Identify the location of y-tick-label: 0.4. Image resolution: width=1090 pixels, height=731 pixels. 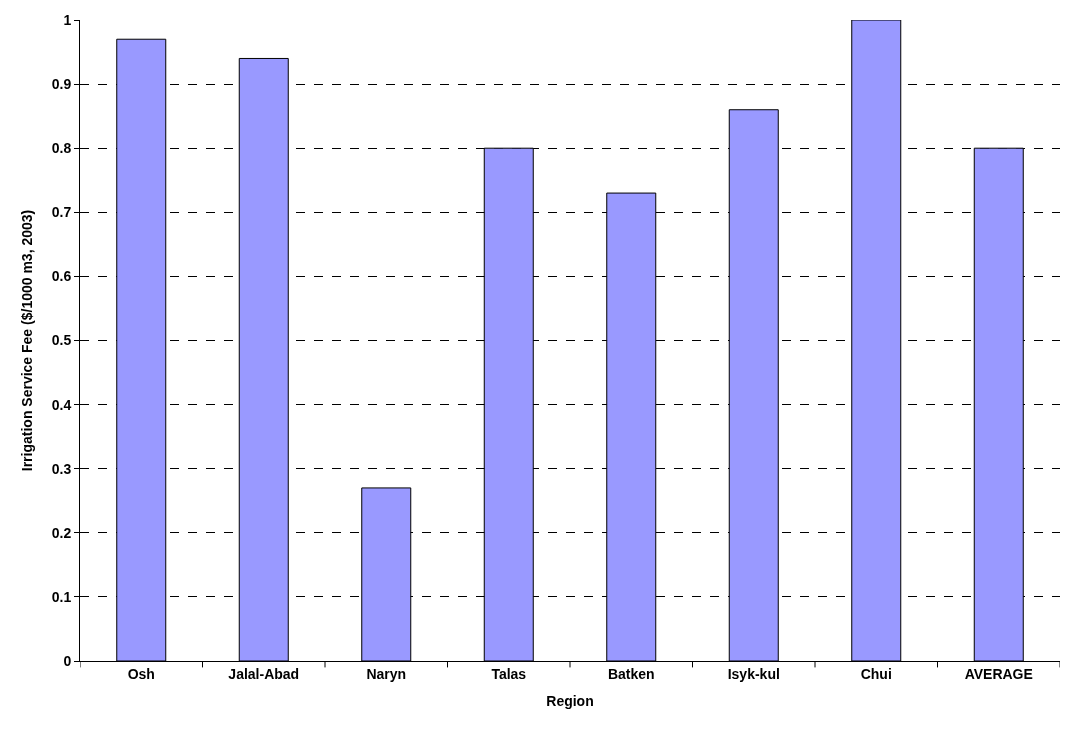
(61, 404).